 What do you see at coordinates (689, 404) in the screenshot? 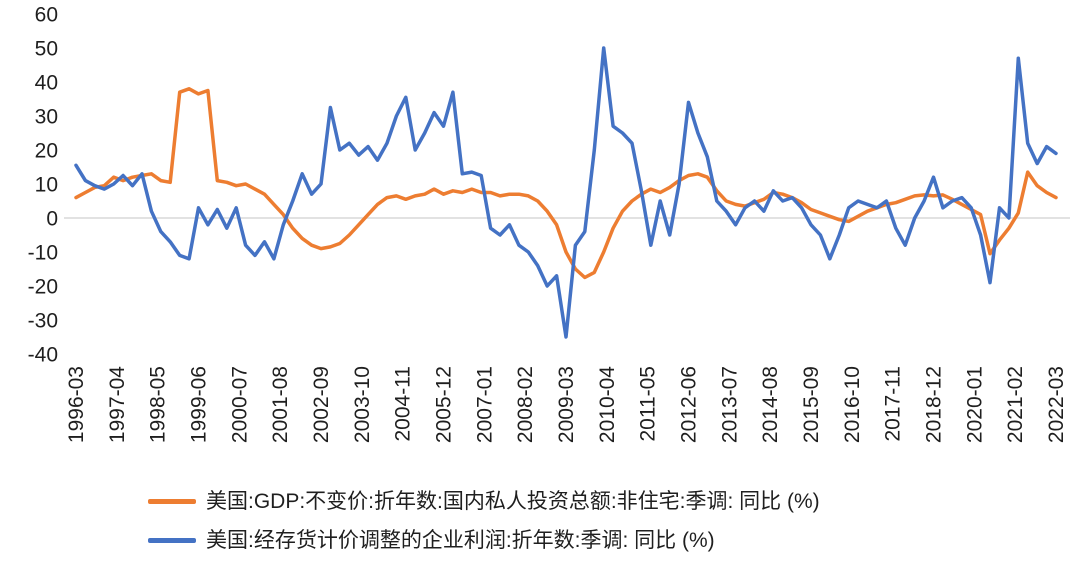
I see `x-axis-tick-label: 2012-06` at bounding box center [689, 404].